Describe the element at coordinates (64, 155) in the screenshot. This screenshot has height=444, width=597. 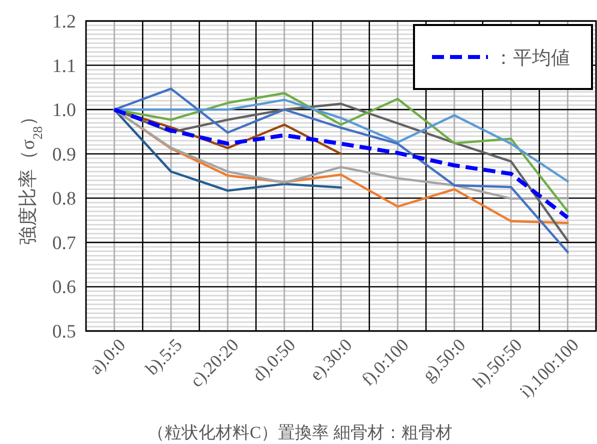
I see `y-tick-label: 0.9` at that location.